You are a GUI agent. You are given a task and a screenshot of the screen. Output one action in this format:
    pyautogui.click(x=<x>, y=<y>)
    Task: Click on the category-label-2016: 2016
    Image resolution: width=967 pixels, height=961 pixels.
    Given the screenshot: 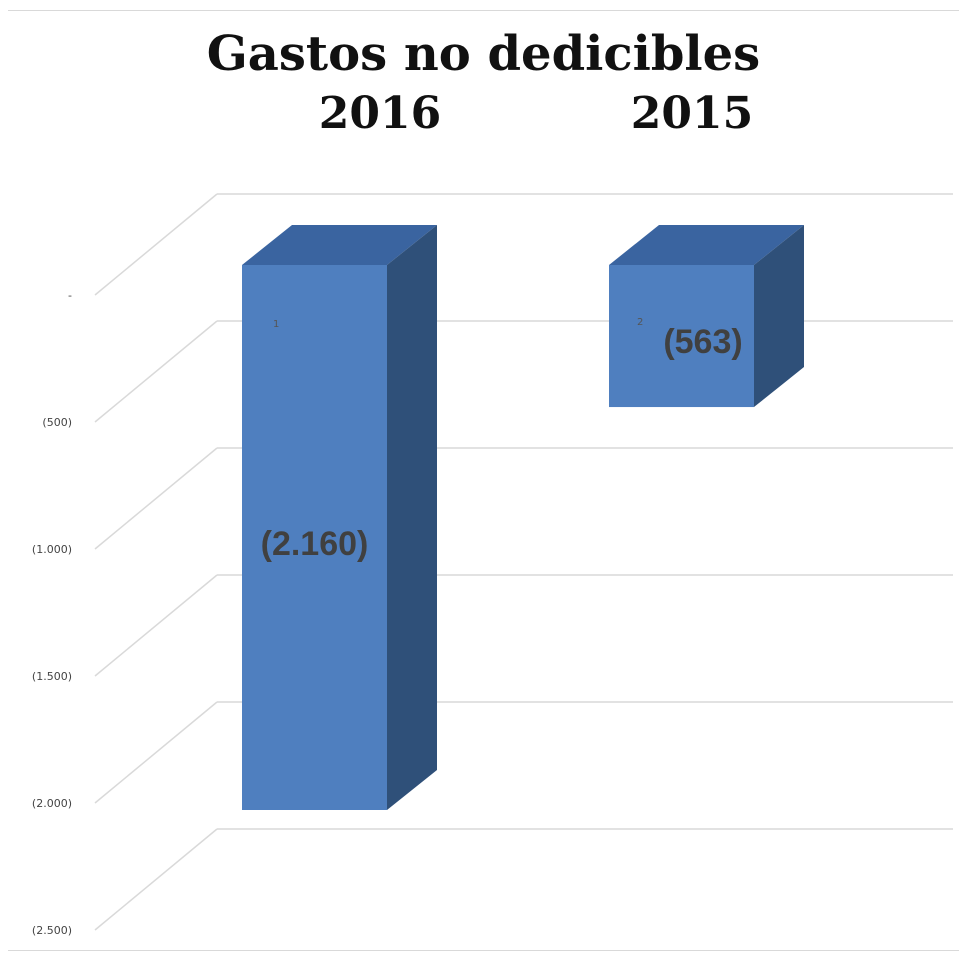 What is the action you would take?
    pyautogui.click(x=380, y=113)
    